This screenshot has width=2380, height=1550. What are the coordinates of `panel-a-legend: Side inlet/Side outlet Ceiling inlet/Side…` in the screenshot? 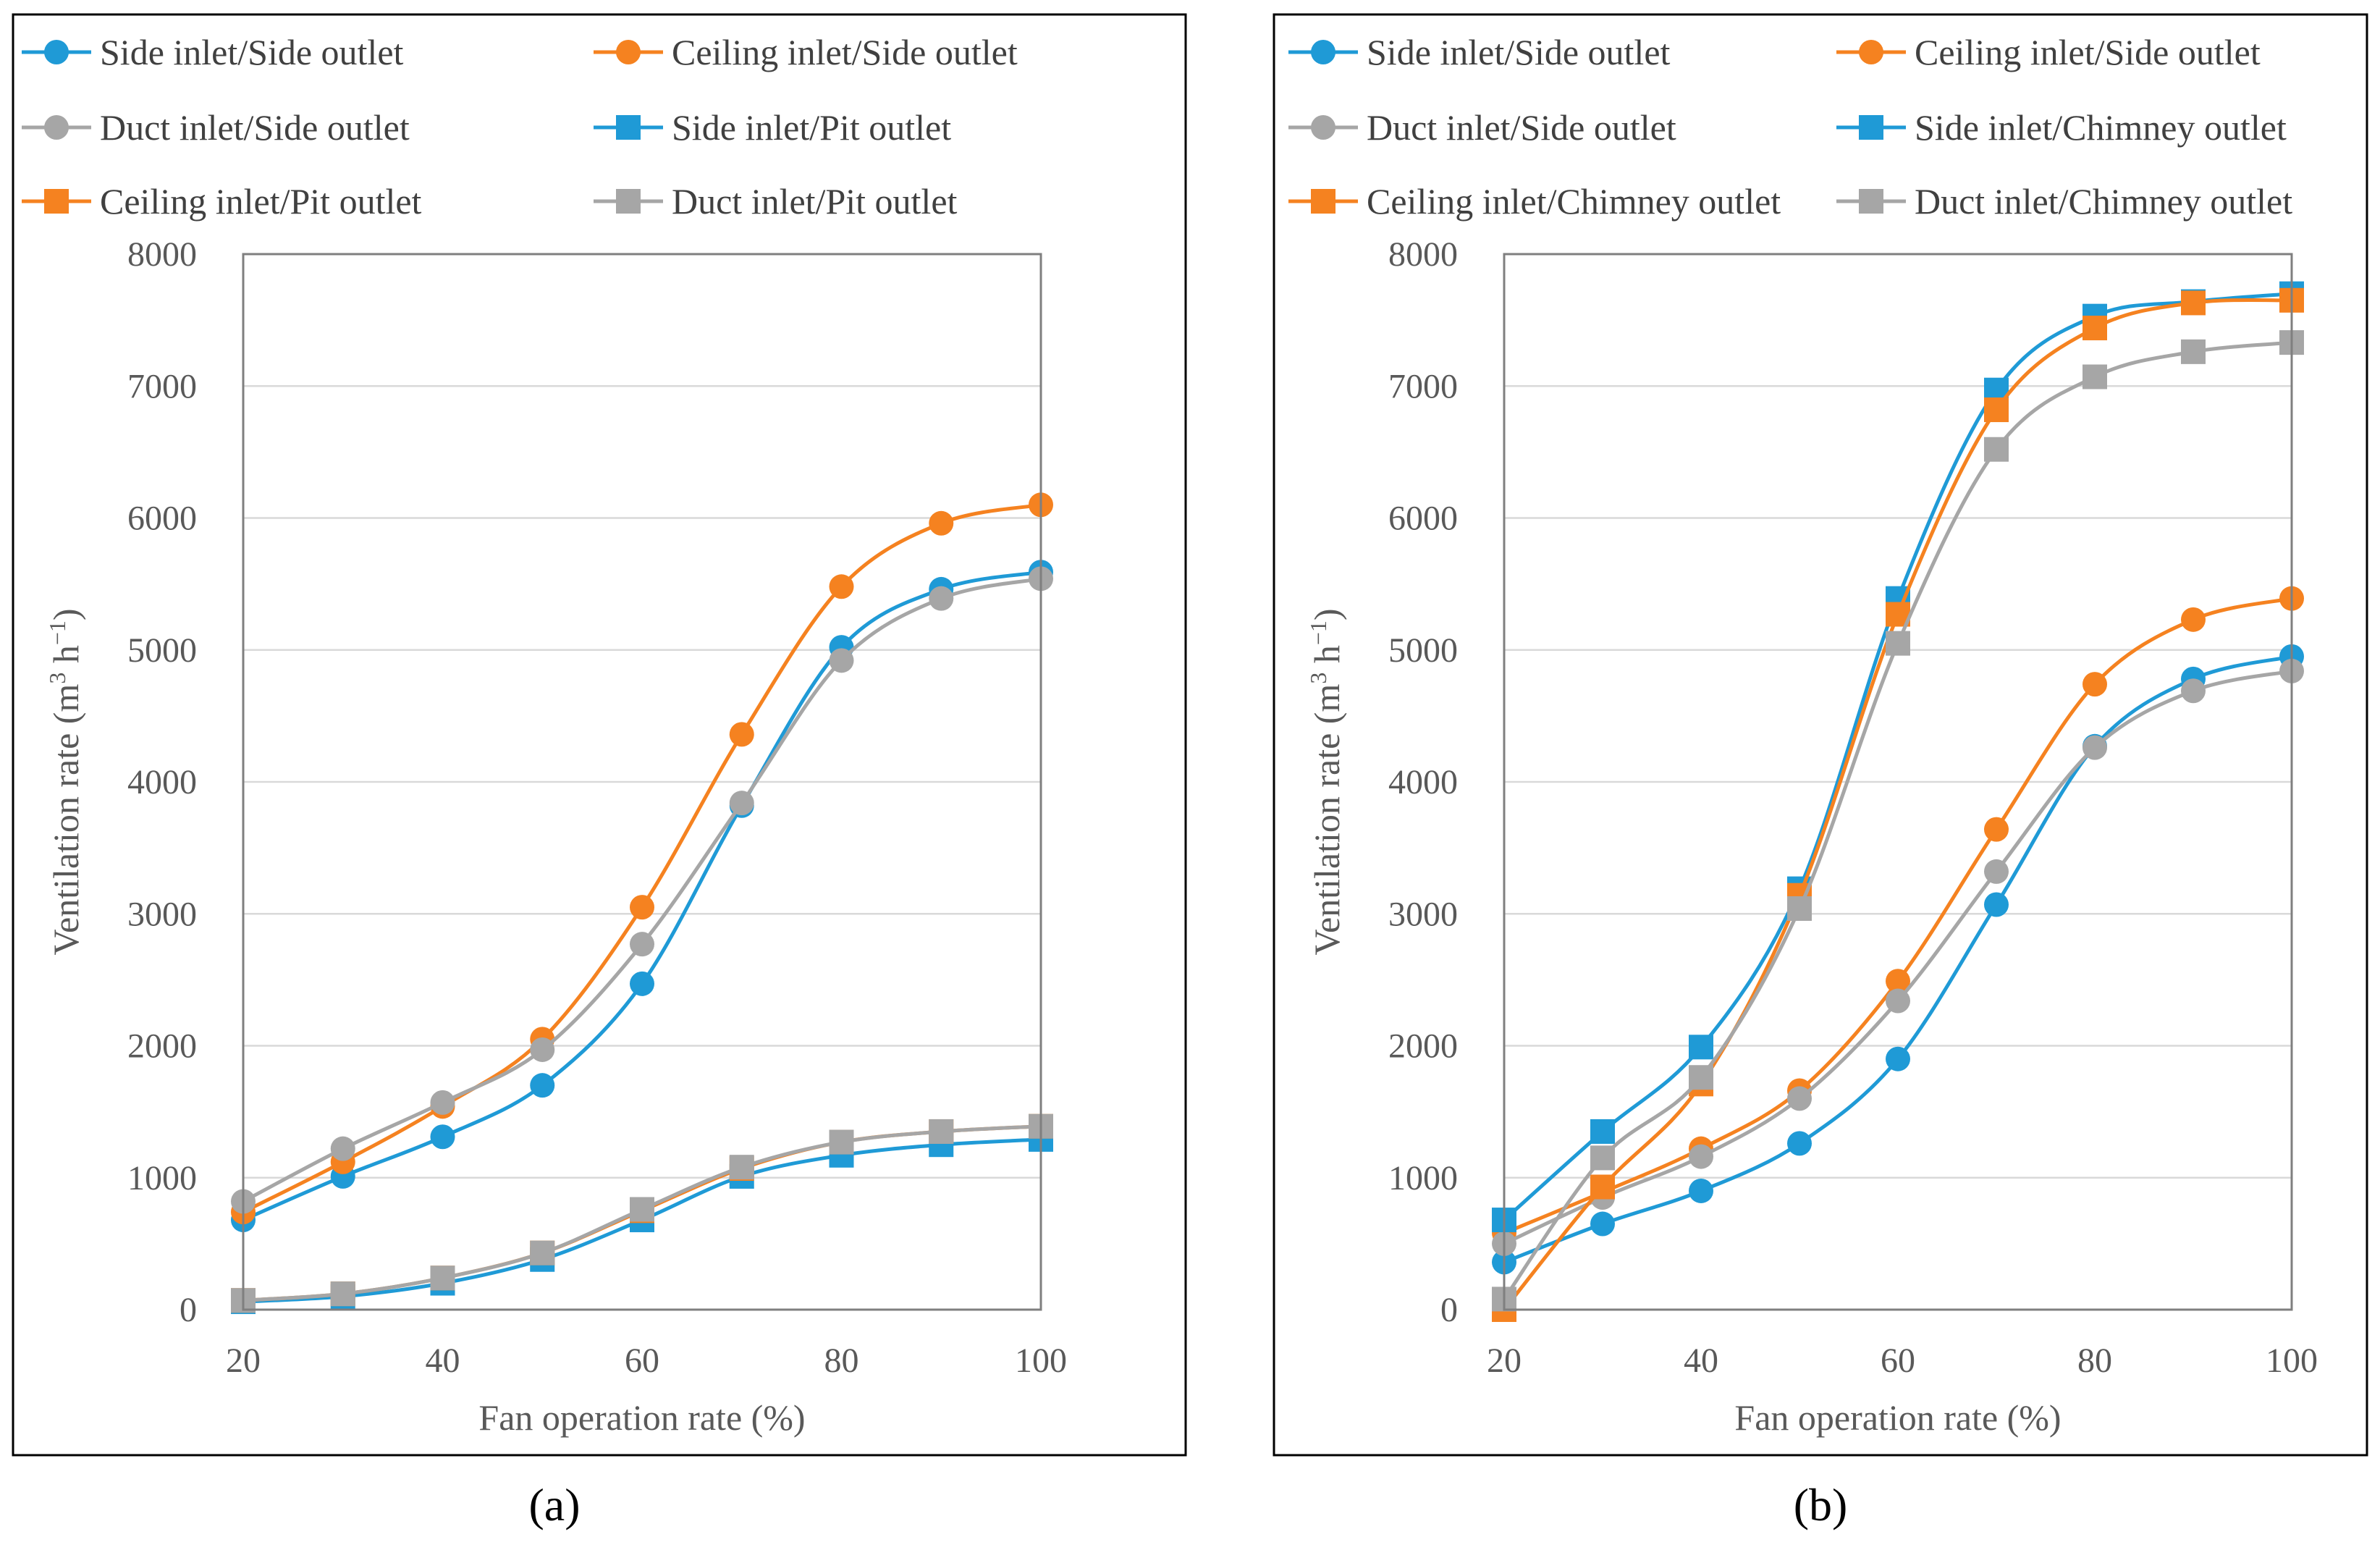 It's located at (520, 127).